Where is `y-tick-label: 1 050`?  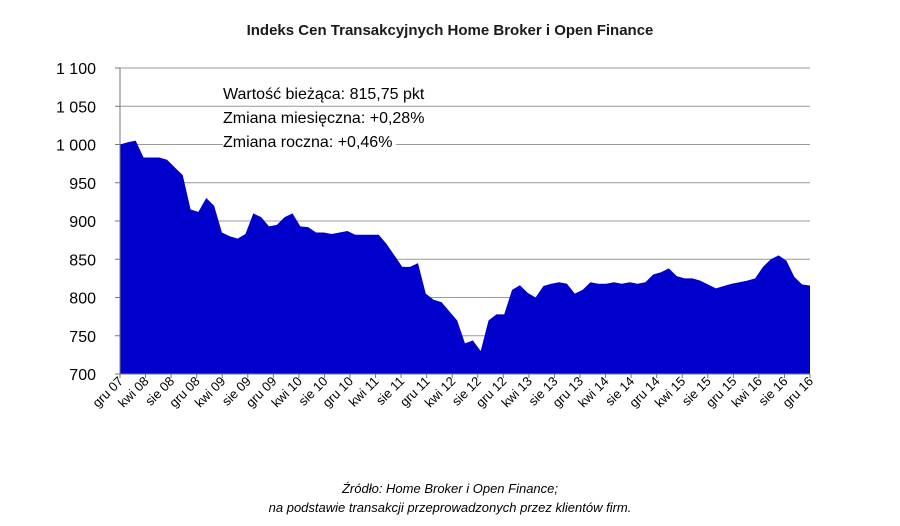 y-tick-label: 1 050 is located at coordinates (76, 107).